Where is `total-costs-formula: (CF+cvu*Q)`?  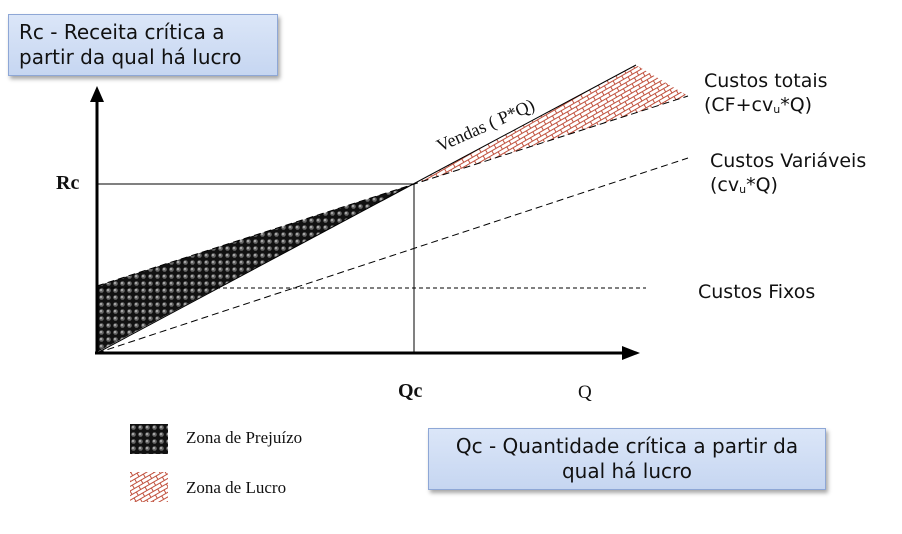
total-costs-formula: (CF+cvu*Q) is located at coordinates (758, 105).